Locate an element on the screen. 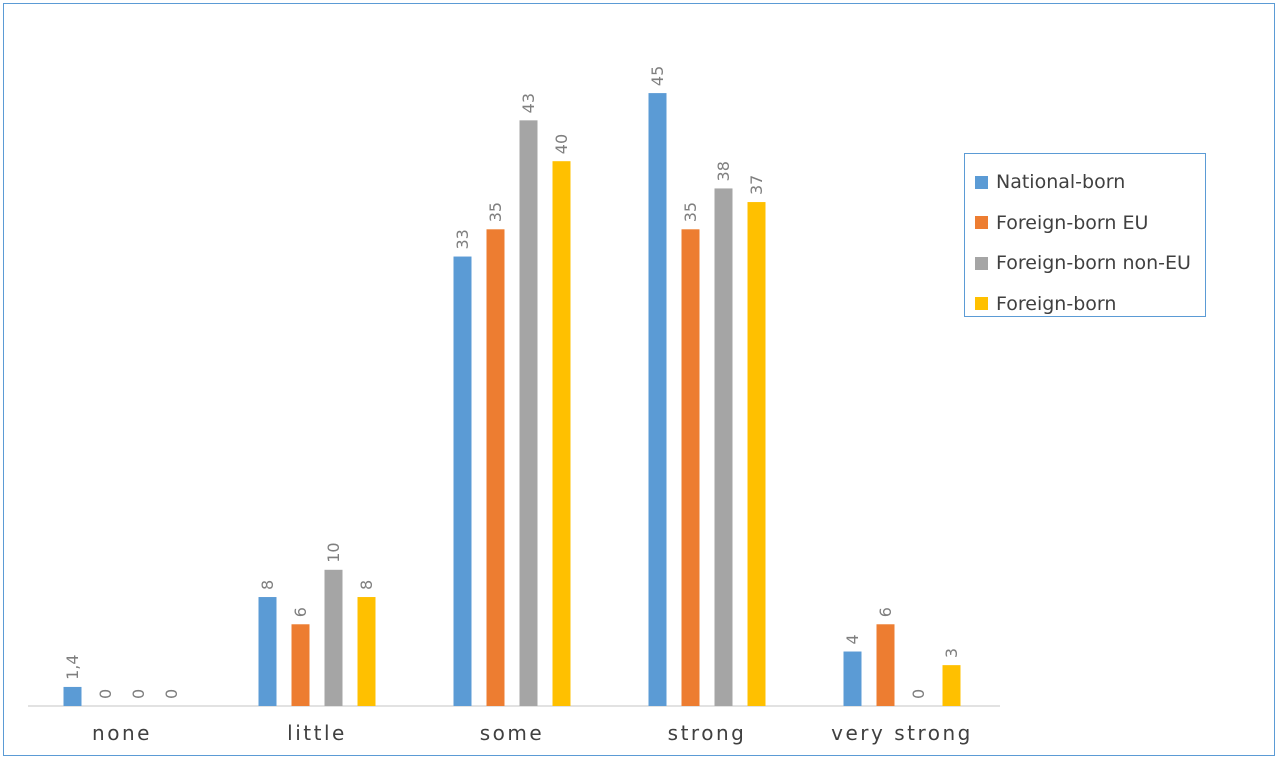  data-label-1-1: 6 is located at coordinates (300, 612).